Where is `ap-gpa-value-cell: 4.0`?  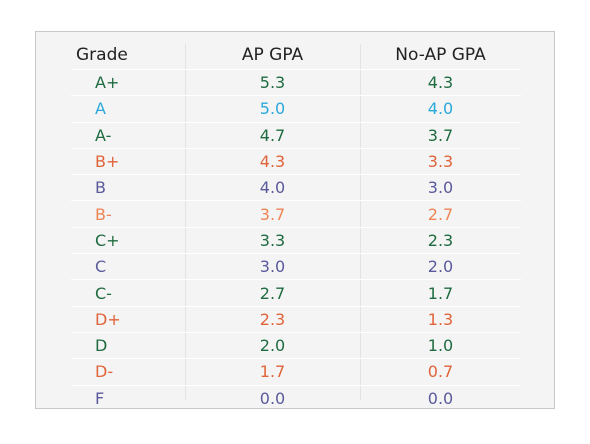
ap-gpa-value-cell: 4.0 is located at coordinates (272, 187).